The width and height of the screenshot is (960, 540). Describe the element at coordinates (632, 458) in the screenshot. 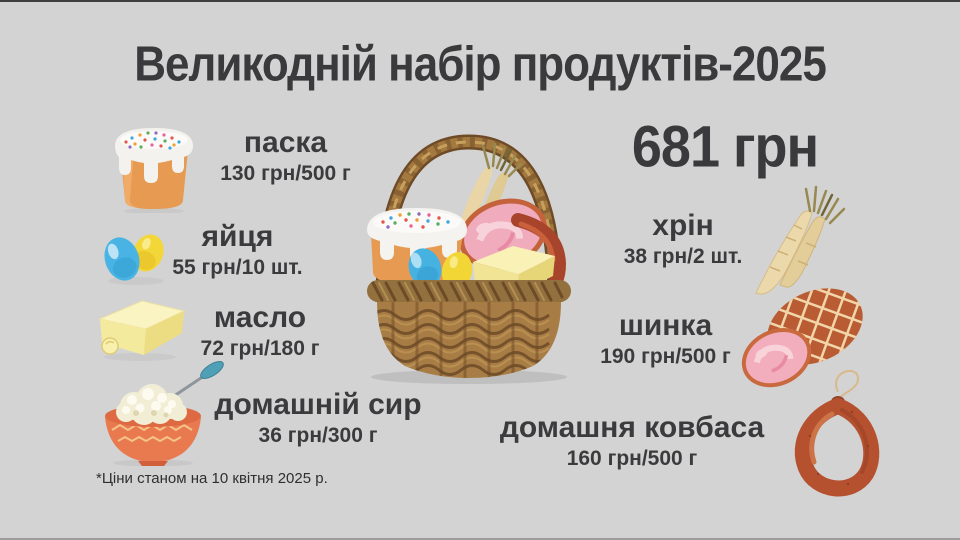

I see `item-price: 160 грн/500 г` at that location.